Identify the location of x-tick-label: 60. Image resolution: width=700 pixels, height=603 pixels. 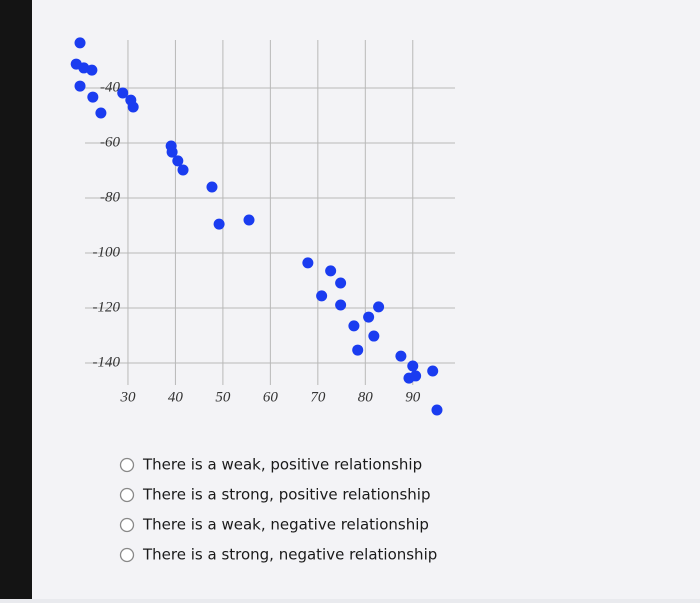
(271, 397).